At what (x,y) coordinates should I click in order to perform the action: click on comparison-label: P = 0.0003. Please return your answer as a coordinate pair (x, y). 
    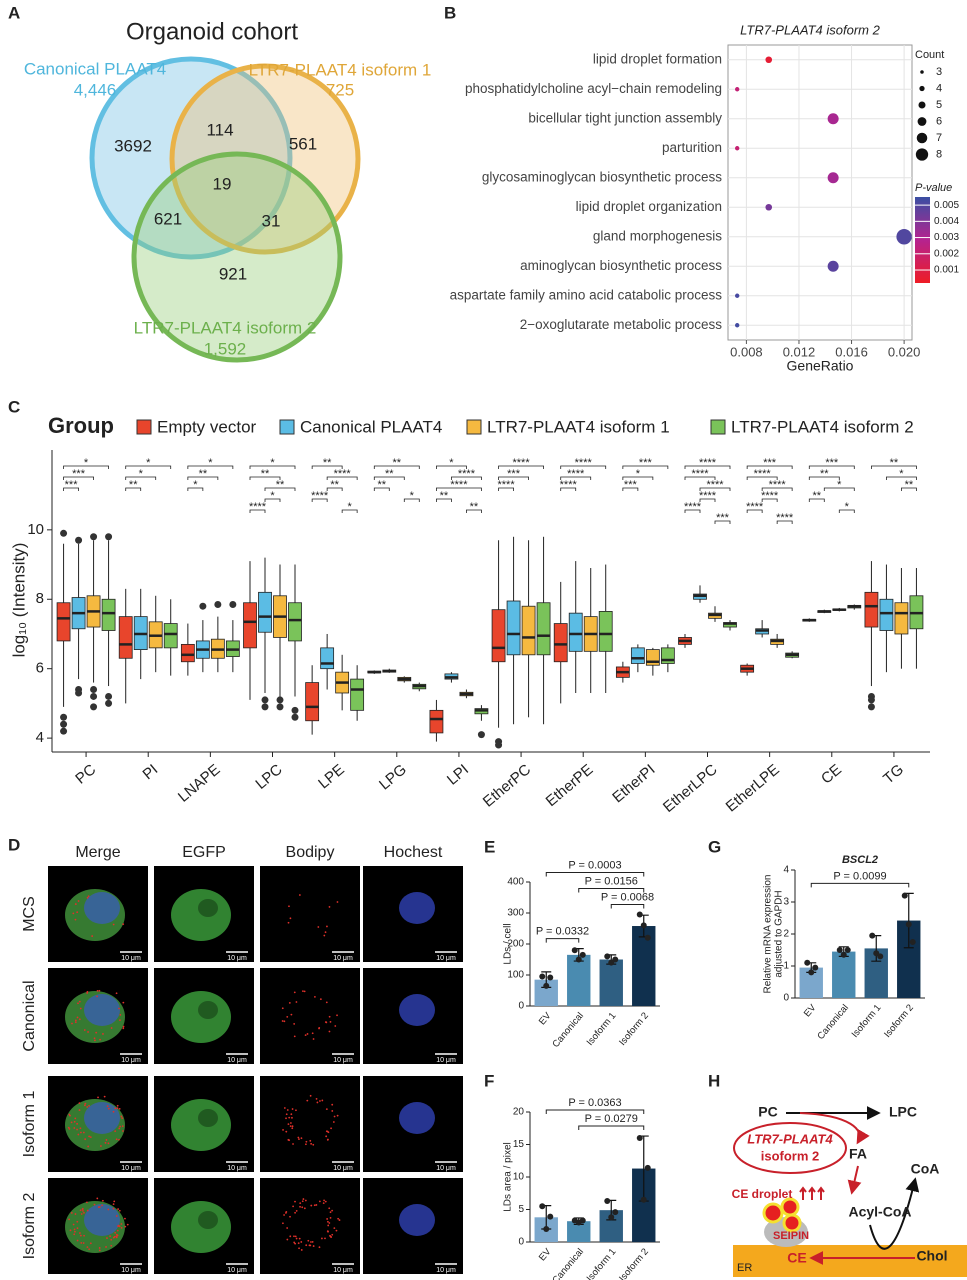
    Looking at the image, I should click on (594, 865).